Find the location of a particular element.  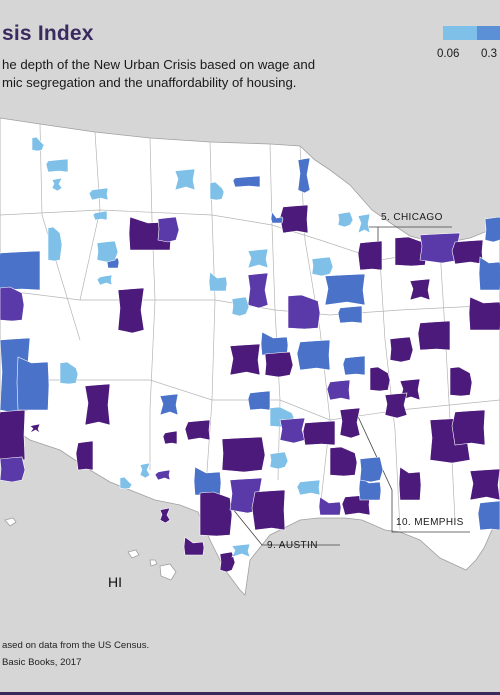

callout-austin: 9. AUSTIN is located at coordinates (292, 545).